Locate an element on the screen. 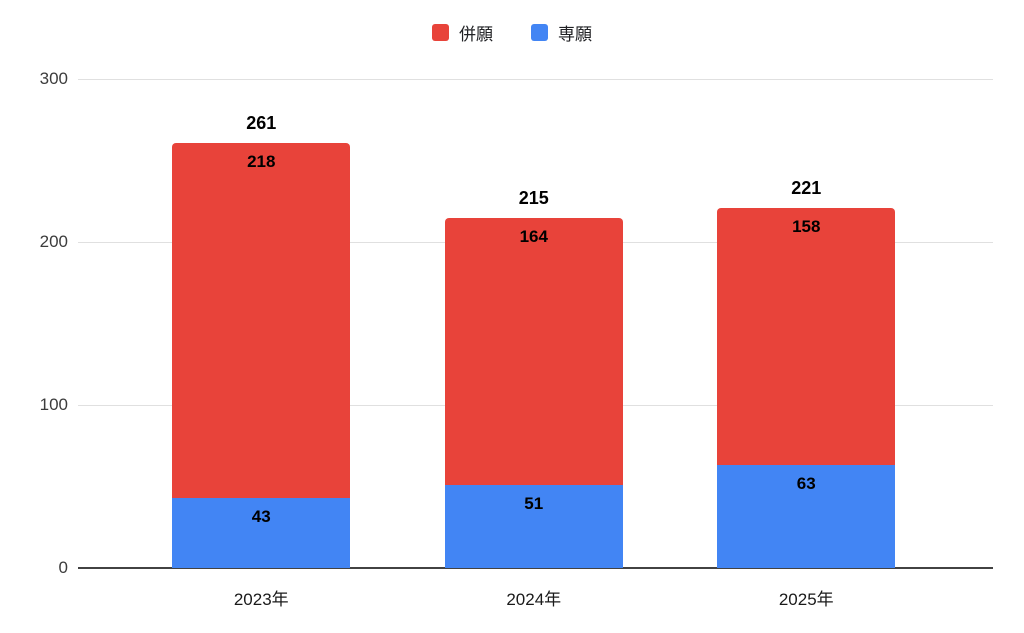  y-tick-label-200: 200 is located at coordinates (53, 241).